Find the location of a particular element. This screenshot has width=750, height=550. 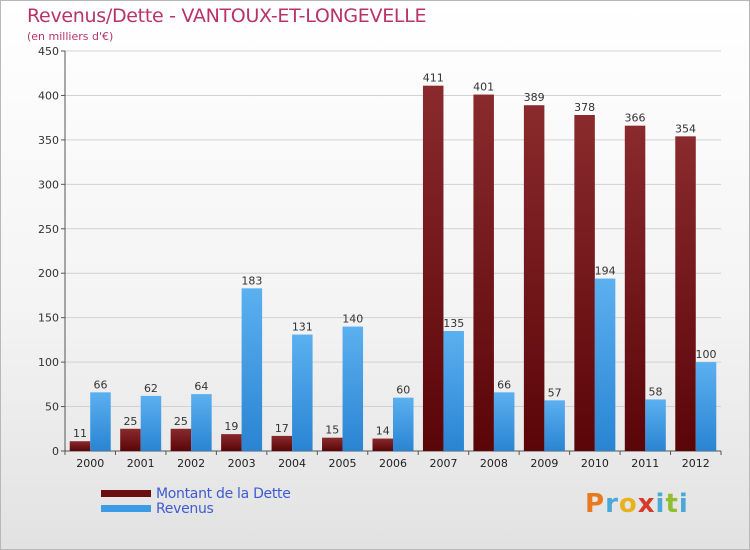

chart-subtitle: (en milliers d'€) is located at coordinates (70, 36).